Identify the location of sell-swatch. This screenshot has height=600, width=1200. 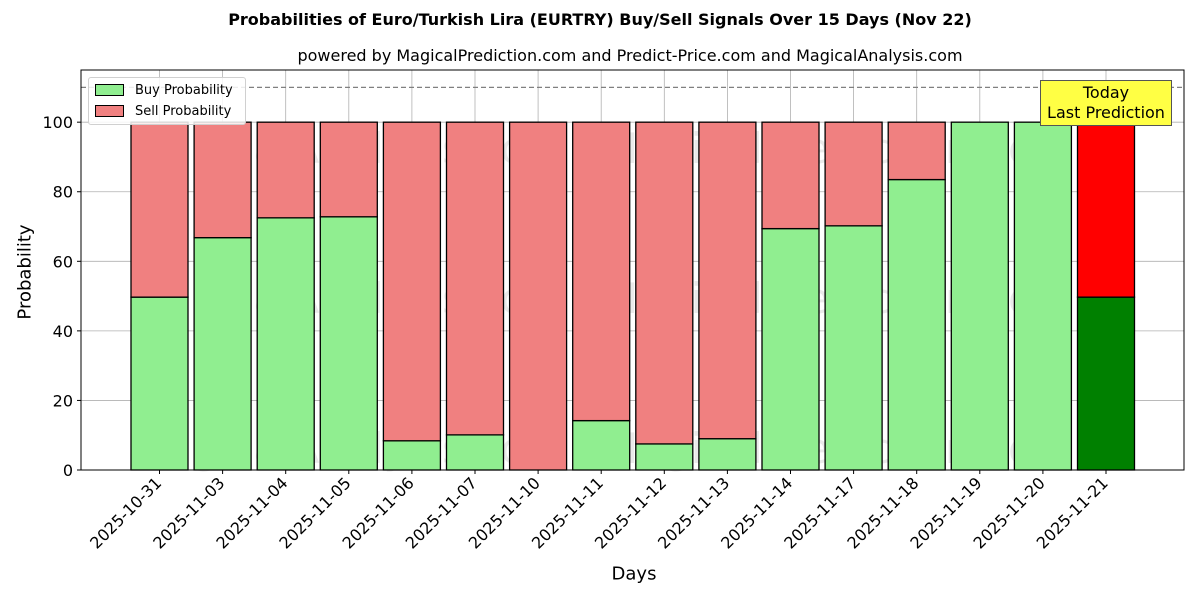
(109, 111).